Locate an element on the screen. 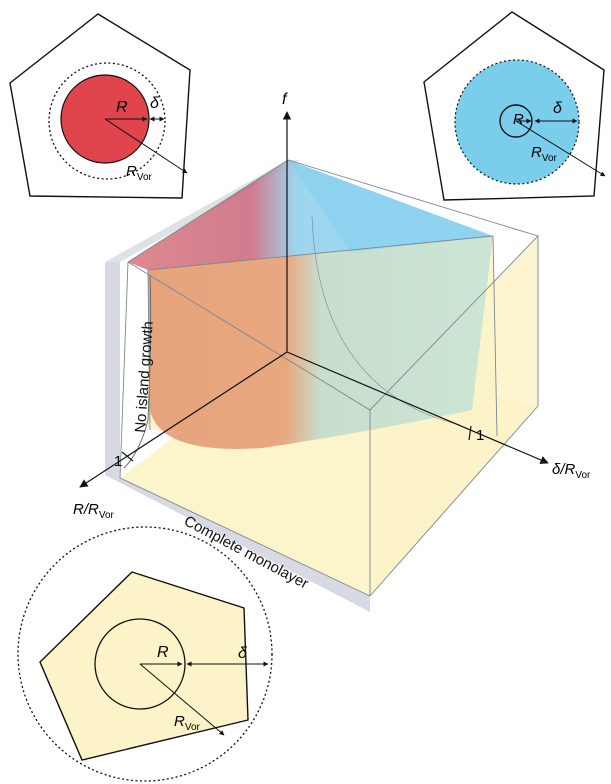 The width and height of the screenshot is (611, 784). inset-yellow-rvor-base: R is located at coordinates (179, 721).